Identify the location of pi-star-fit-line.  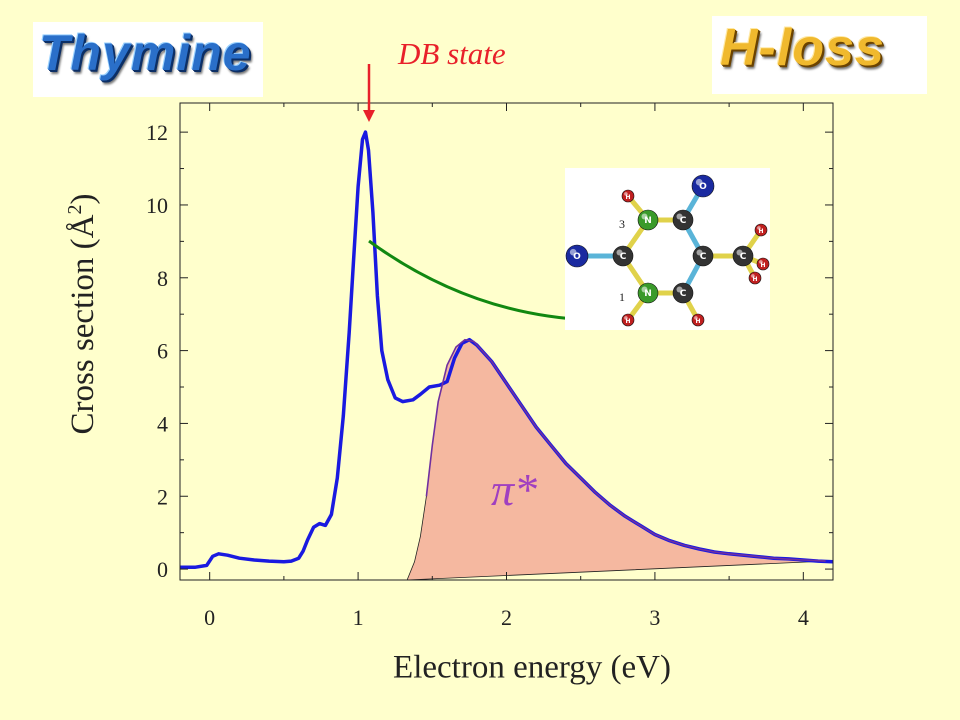
(625, 450).